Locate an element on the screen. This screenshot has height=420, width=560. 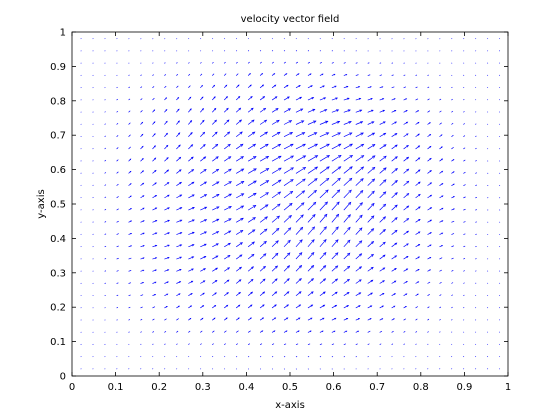
y-tick-label: 1 is located at coordinates (63, 33).